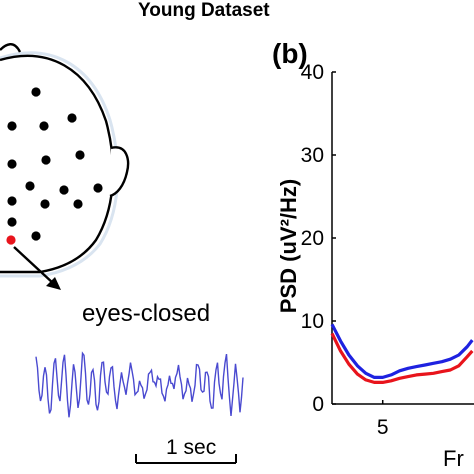 This screenshot has height=474, width=474. Describe the element at coordinates (139, 384) in the screenshot. I see `eeg-waveform` at that location.